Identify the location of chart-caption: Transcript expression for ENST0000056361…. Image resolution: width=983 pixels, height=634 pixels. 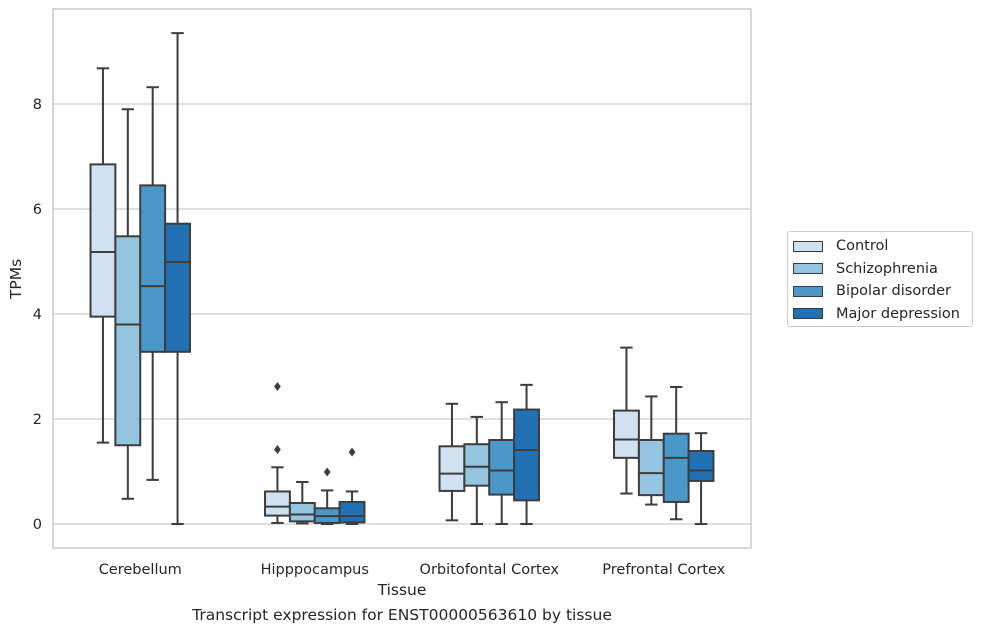
(402, 615).